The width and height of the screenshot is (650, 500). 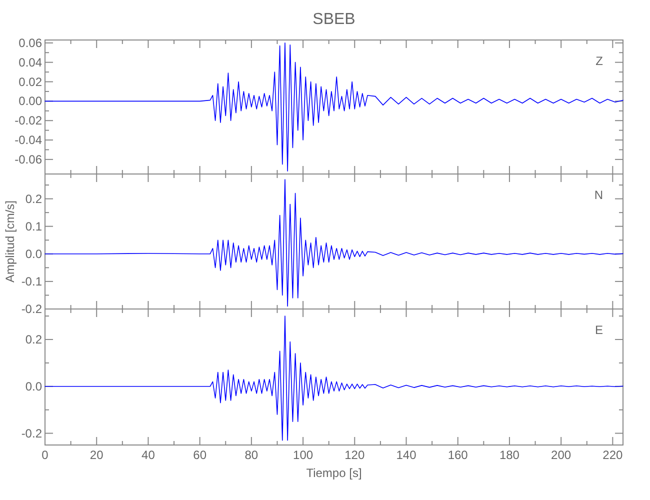 What do you see at coordinates (406, 455) in the screenshot?
I see `x-tick-label: 140` at bounding box center [406, 455].